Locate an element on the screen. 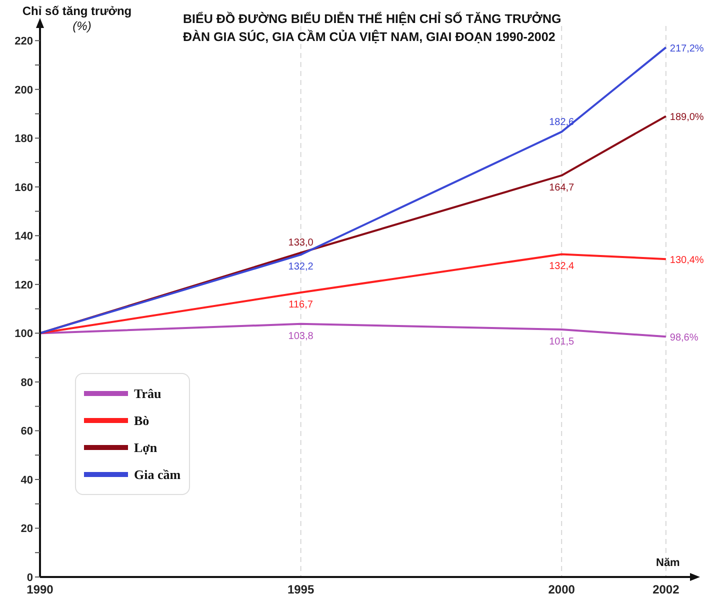  data-label: 132,2 is located at coordinates (301, 267).